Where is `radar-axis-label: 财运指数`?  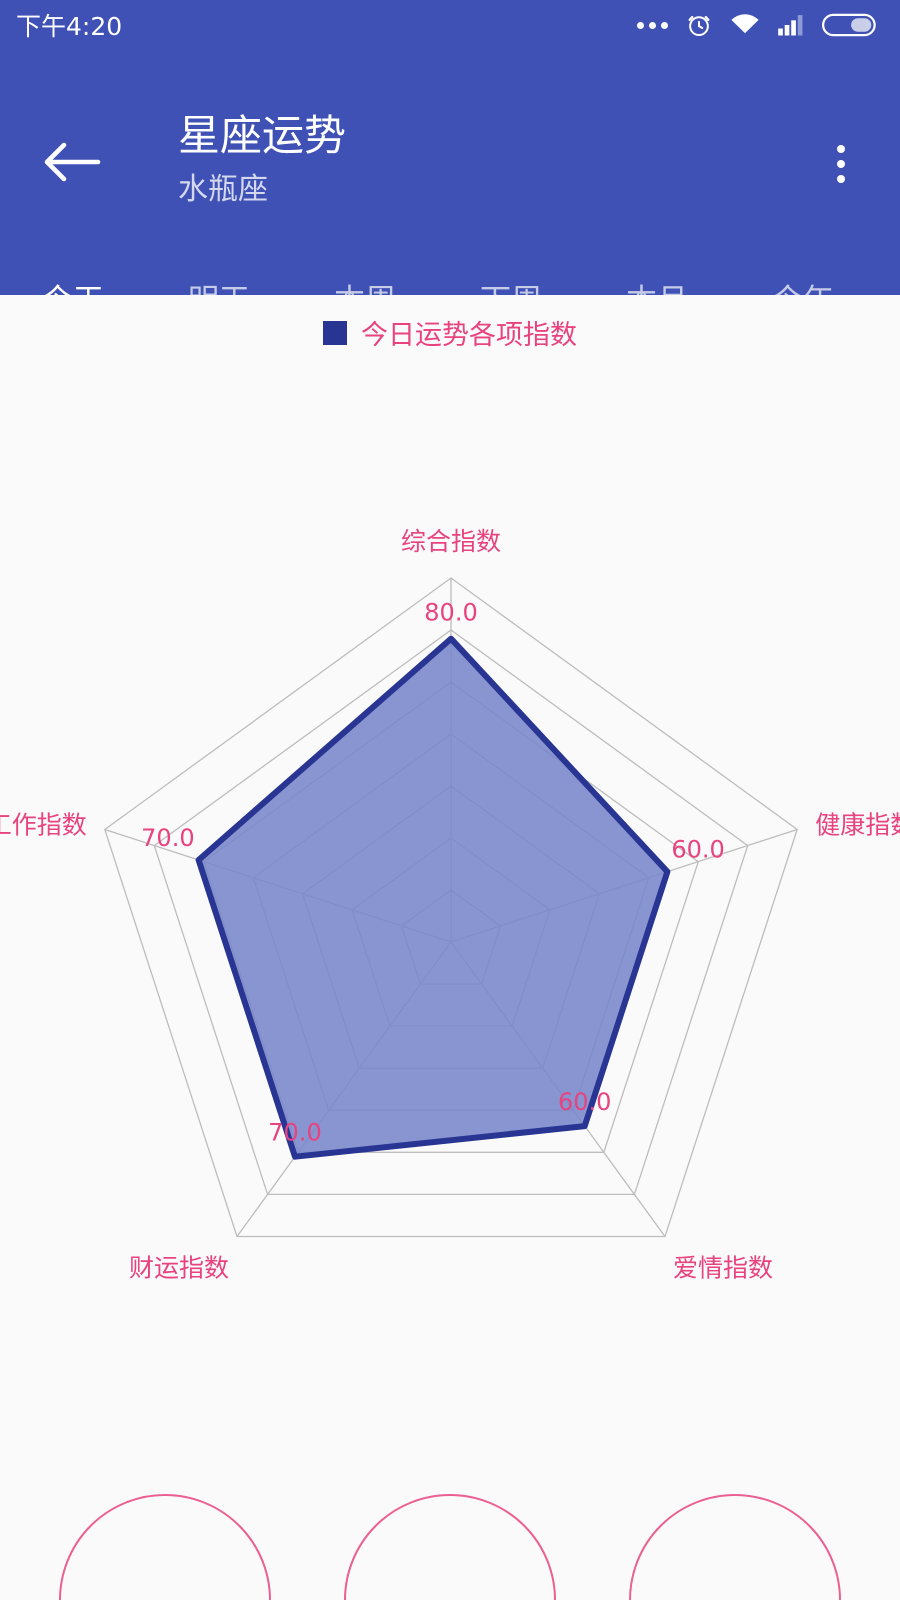 radar-axis-label: 财运指数 is located at coordinates (179, 1268).